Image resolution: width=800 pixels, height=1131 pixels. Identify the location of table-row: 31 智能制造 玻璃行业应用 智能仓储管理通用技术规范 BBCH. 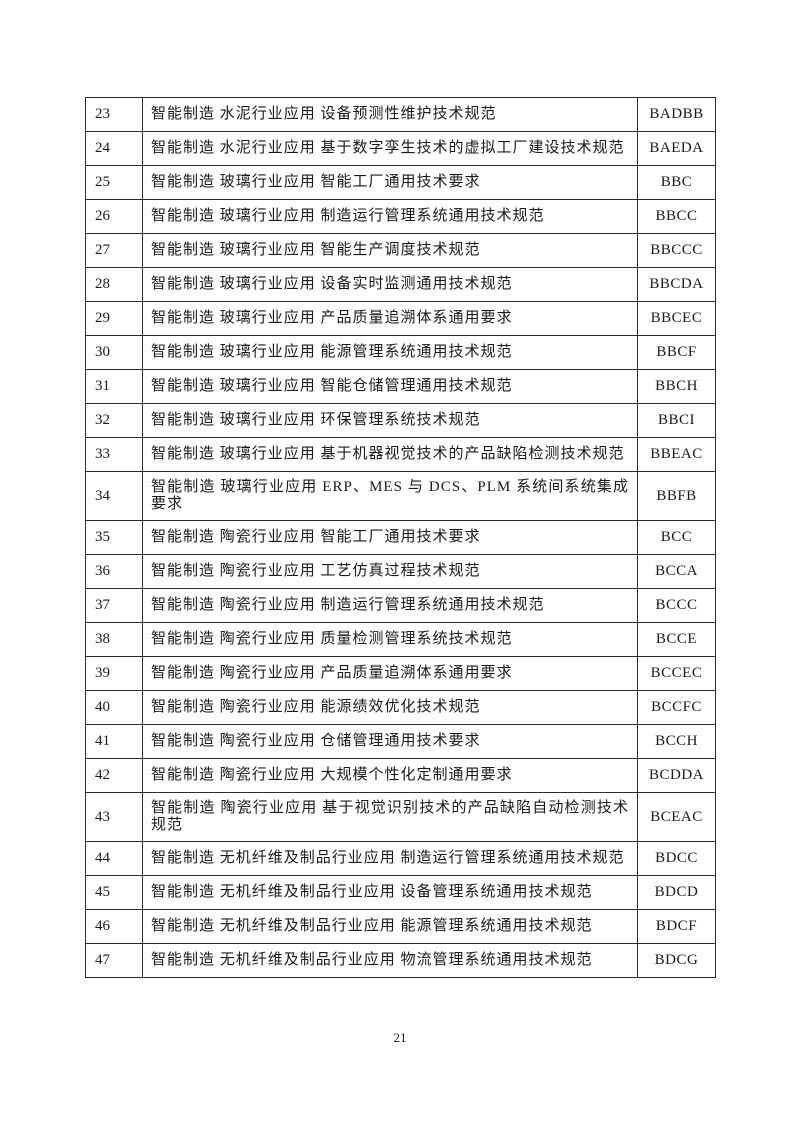
(400, 386).